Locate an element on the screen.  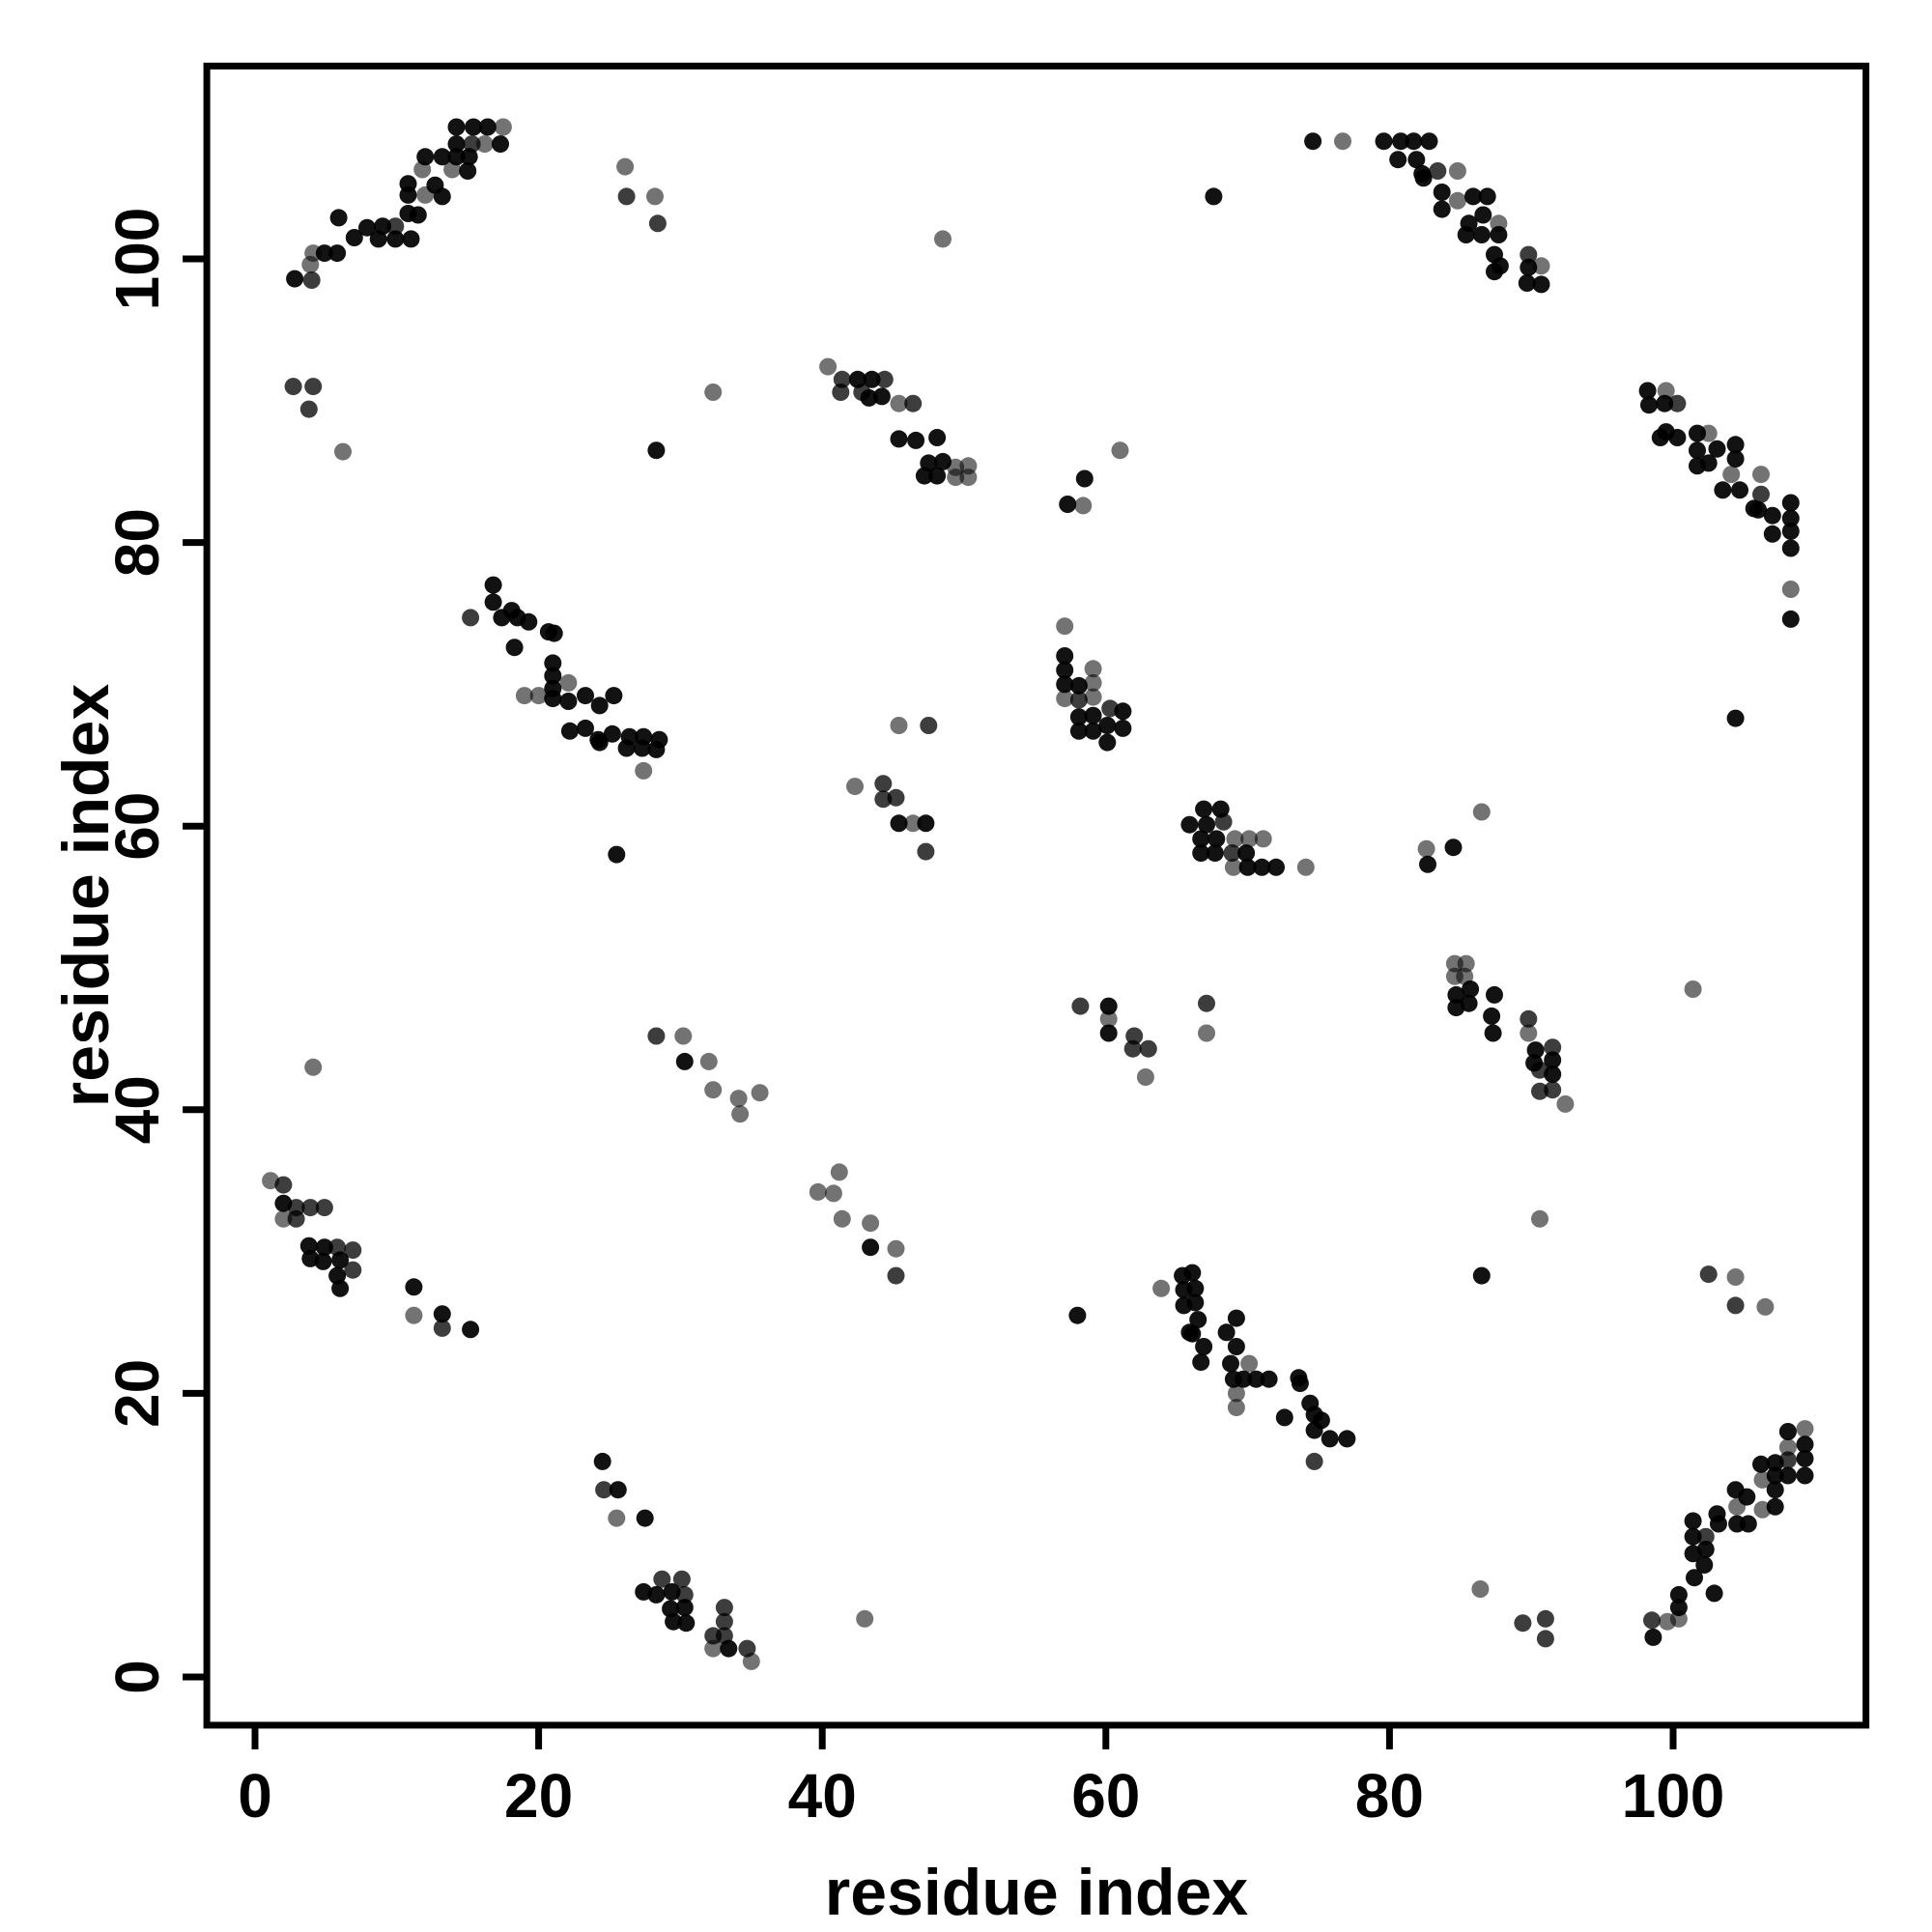
y-tick-label: 100 is located at coordinates (137, 259).